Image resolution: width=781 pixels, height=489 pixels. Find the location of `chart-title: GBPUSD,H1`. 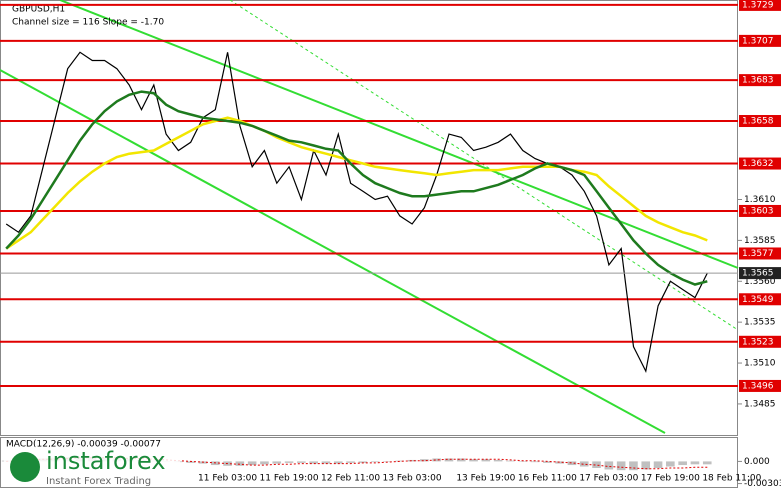

chart-title: GBPUSD,H1 is located at coordinates (38, 10).